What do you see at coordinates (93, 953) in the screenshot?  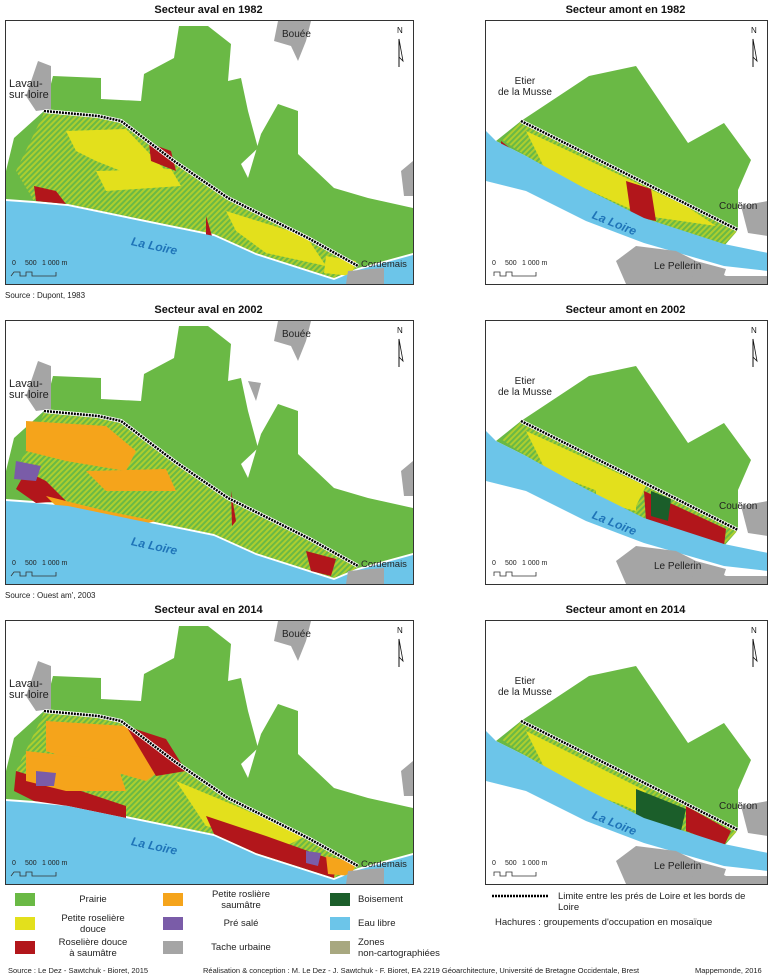 I see `legend-label-line2: à saumâtre` at bounding box center [93, 953].